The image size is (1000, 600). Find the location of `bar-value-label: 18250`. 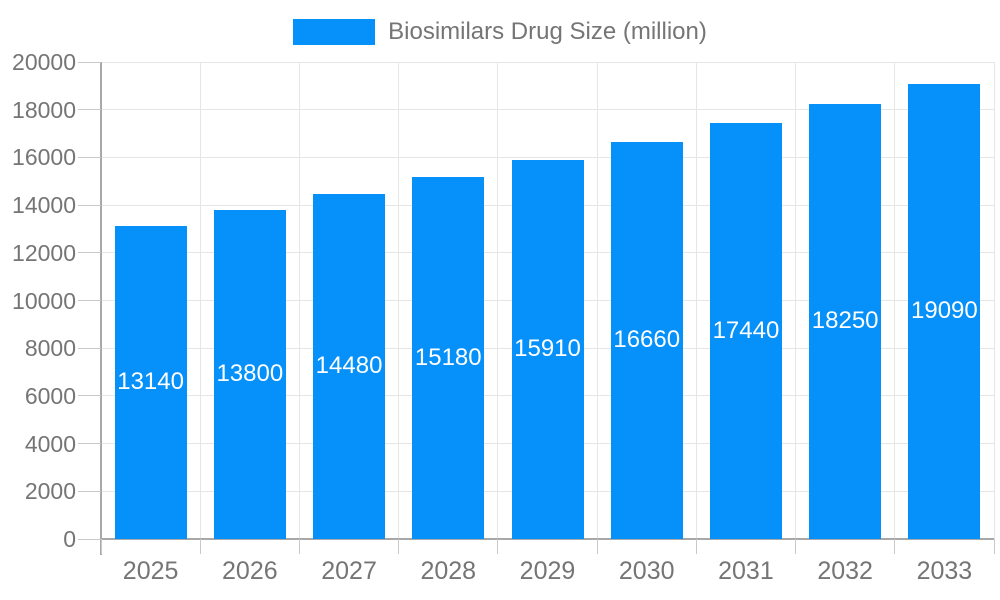

bar-value-label: 18250 is located at coordinates (845, 321).